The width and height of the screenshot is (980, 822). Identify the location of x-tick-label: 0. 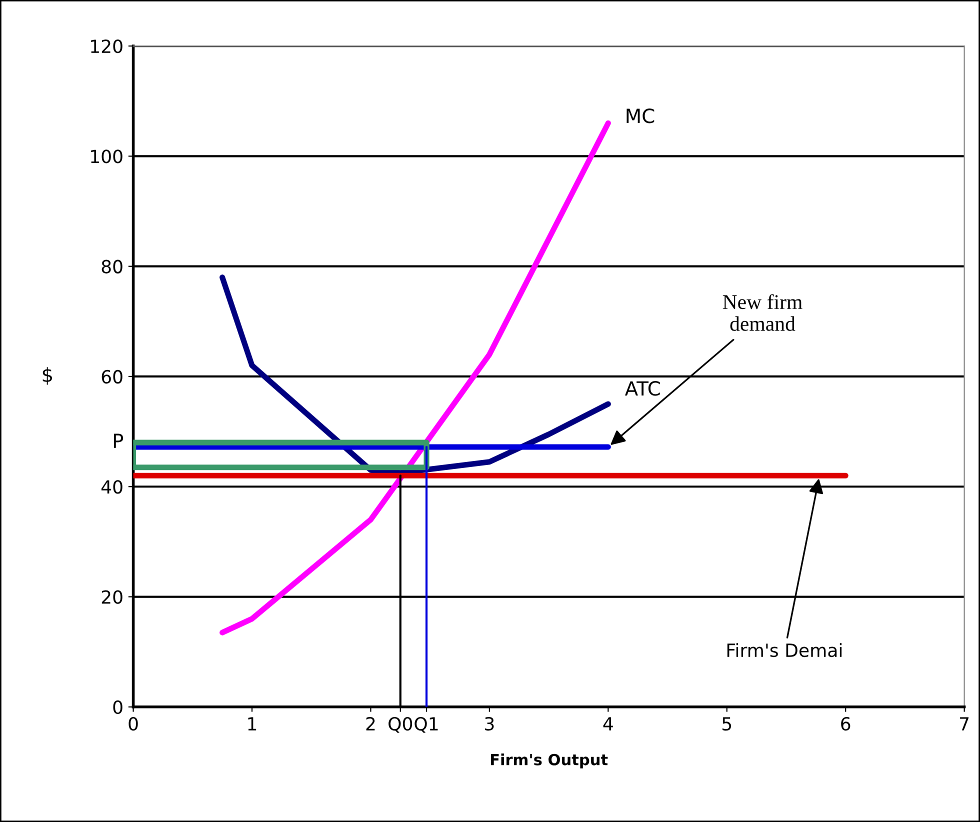
(133, 723).